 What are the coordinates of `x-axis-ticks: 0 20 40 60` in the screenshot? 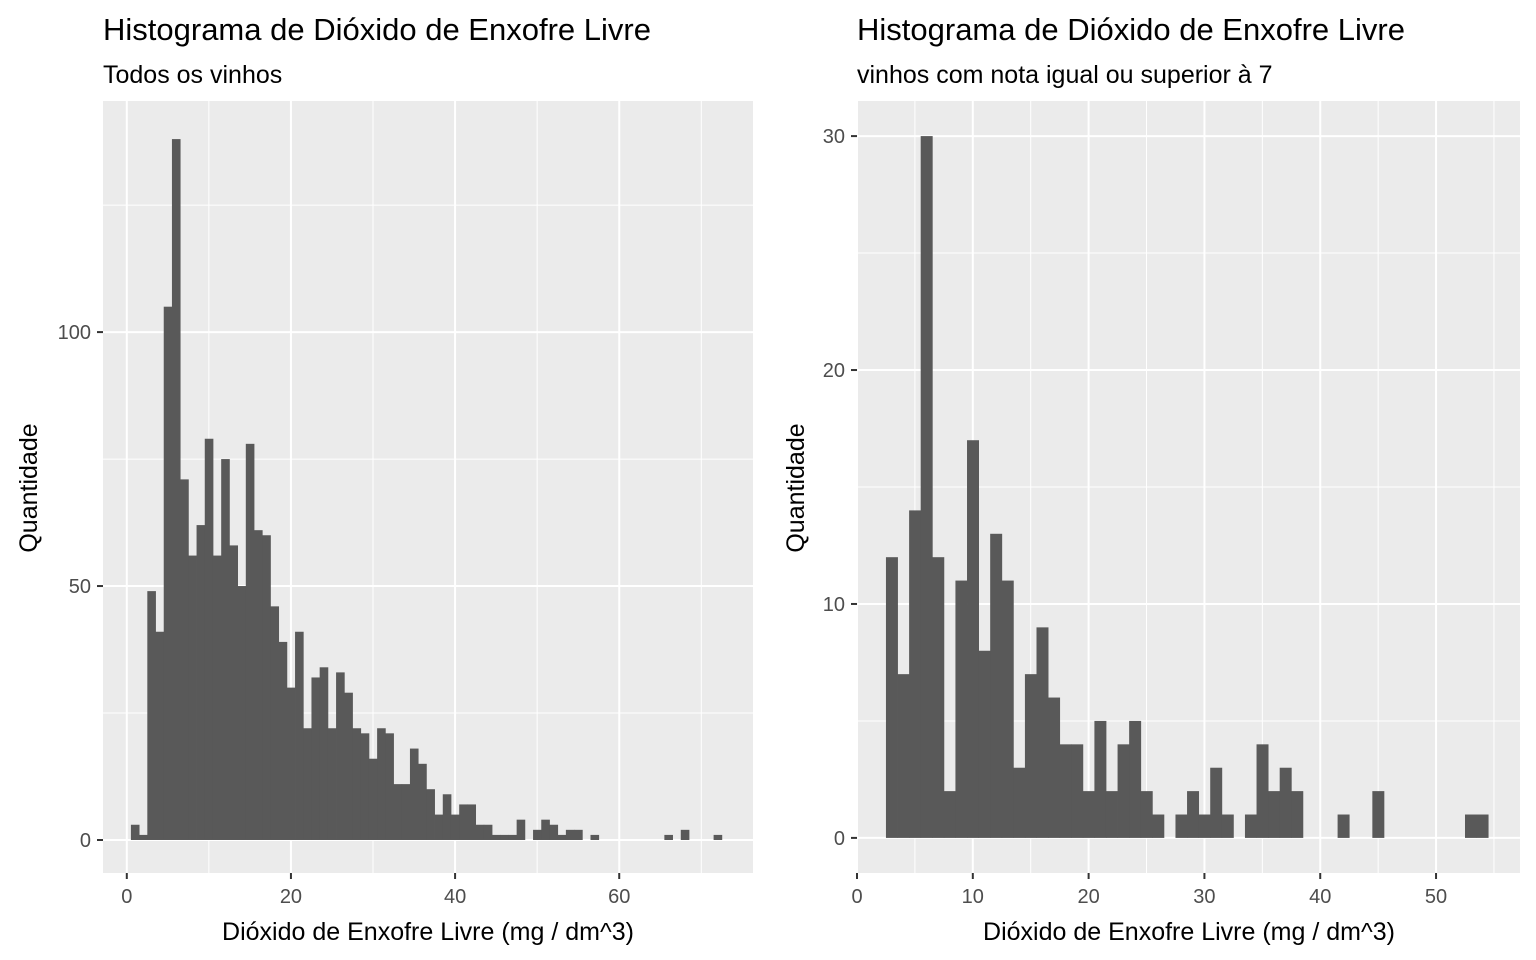 It's located at (375, 890).